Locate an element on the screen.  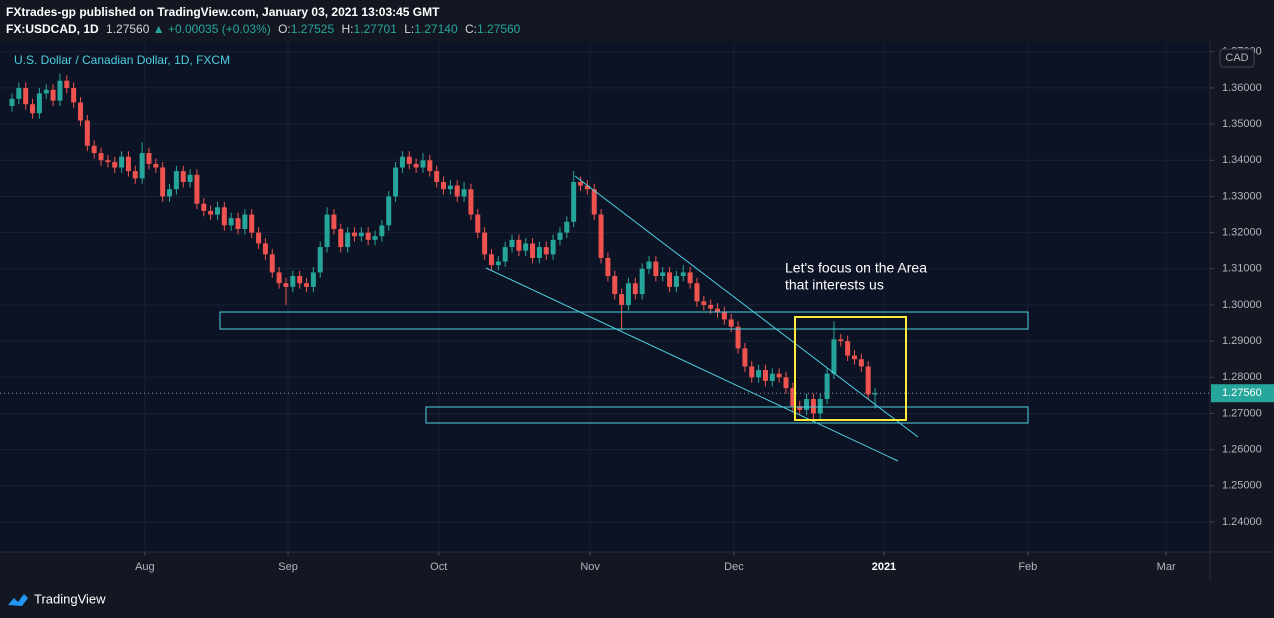
y-tick-label: 1.35000 is located at coordinates (1242, 124).